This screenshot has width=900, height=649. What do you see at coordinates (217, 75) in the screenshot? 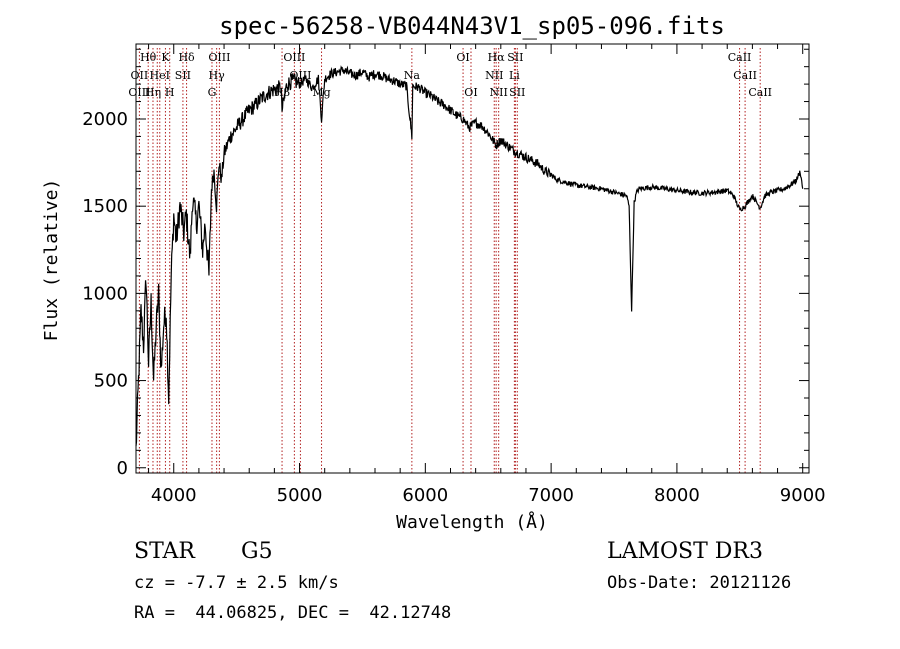
I see `line-marker-label: Hγ` at bounding box center [217, 75].